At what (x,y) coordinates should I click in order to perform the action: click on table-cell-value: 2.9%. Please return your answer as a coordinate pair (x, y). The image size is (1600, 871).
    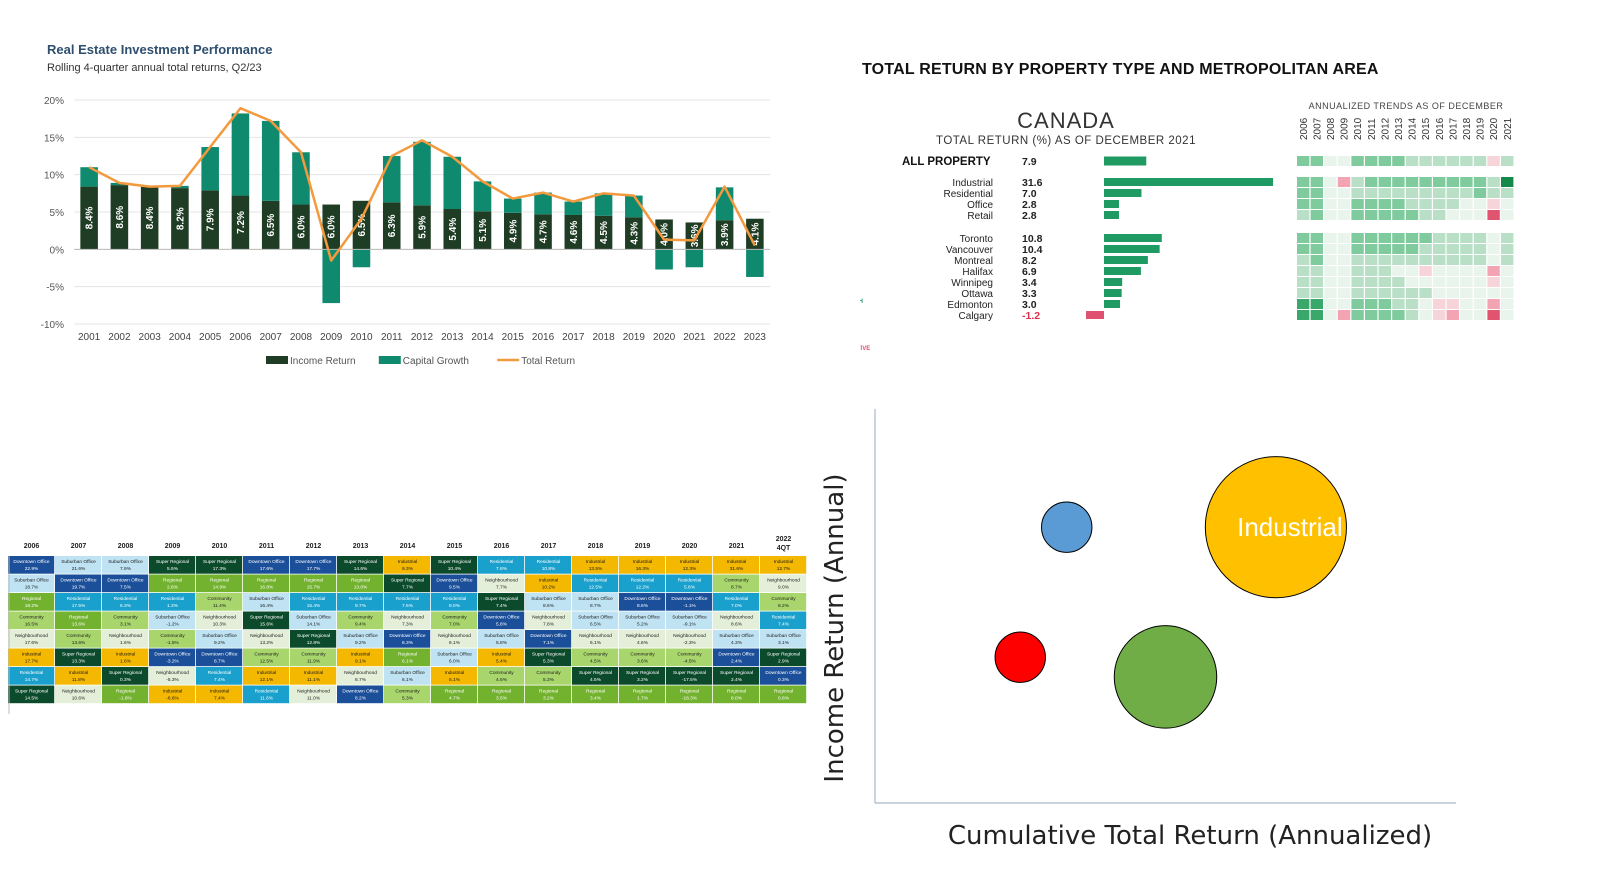
    Looking at the image, I should click on (784, 662).